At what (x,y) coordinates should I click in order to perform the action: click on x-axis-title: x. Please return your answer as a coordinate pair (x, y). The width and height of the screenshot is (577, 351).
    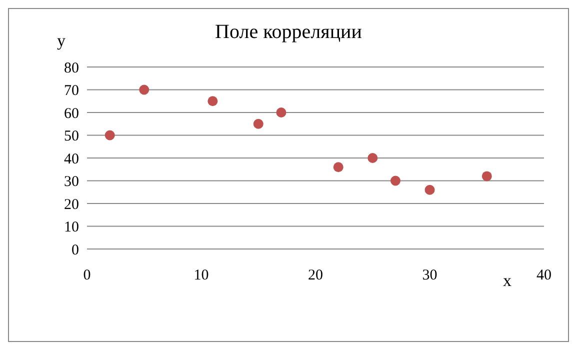
    Looking at the image, I should click on (507, 281).